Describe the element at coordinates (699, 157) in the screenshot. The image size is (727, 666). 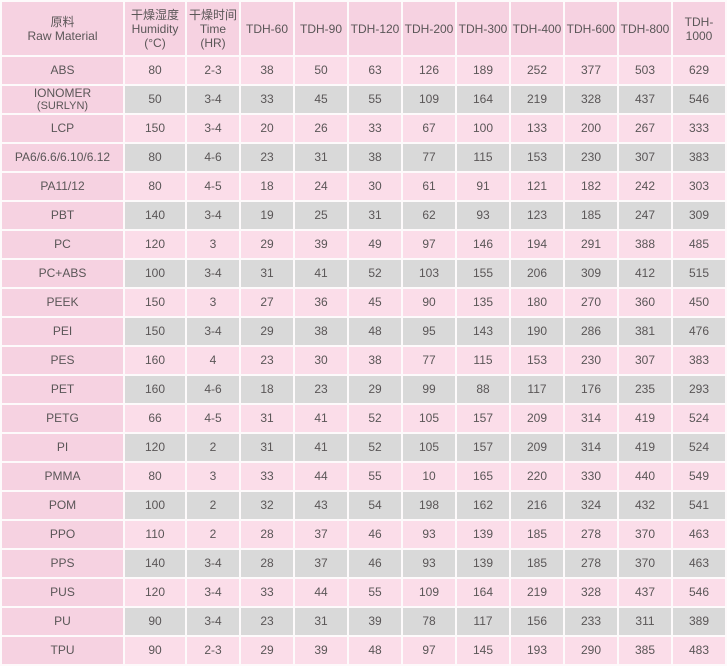
I see `capacity-cell-tdh-1000: 383` at that location.